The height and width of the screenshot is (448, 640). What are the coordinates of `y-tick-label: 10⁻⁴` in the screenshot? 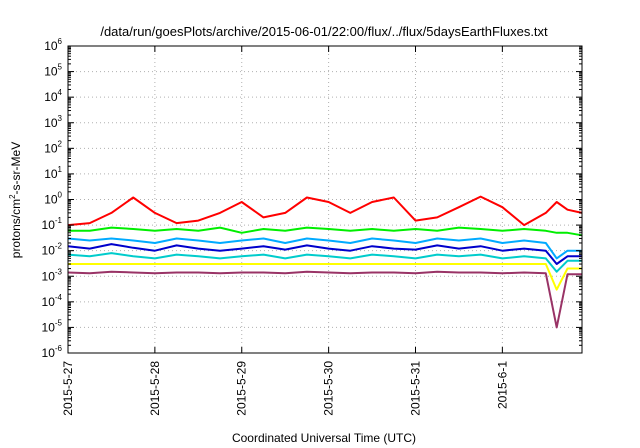 It's located at (52, 301).